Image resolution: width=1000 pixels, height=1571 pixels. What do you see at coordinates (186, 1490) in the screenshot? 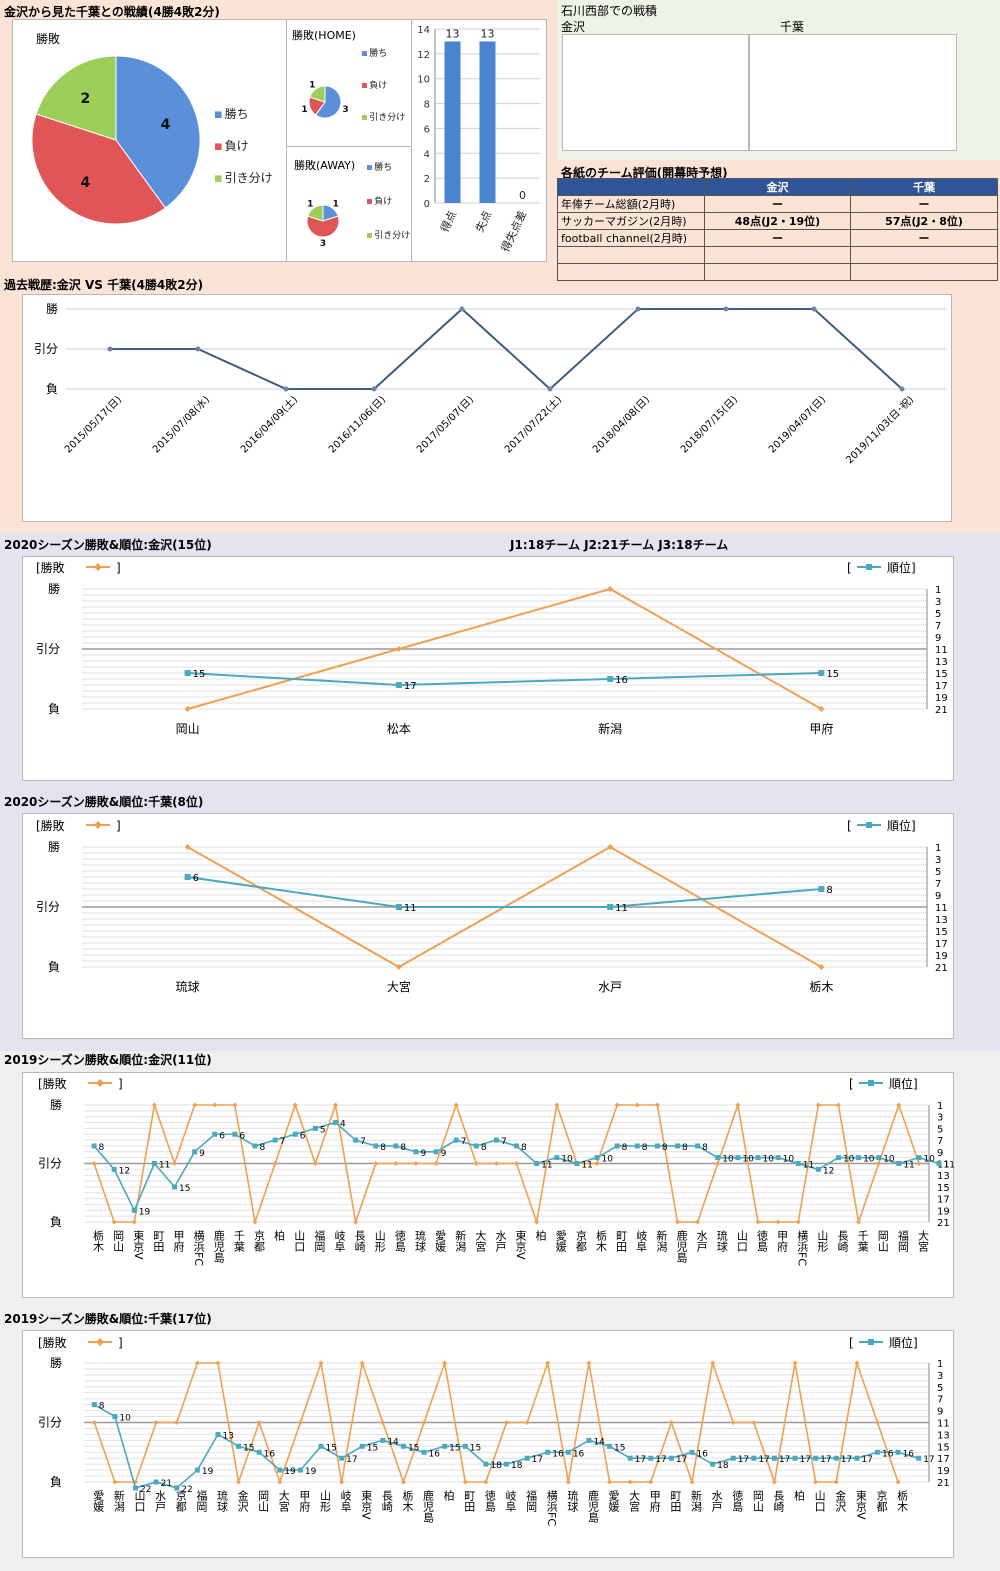
I see `rank-data-label: 22` at bounding box center [186, 1490].